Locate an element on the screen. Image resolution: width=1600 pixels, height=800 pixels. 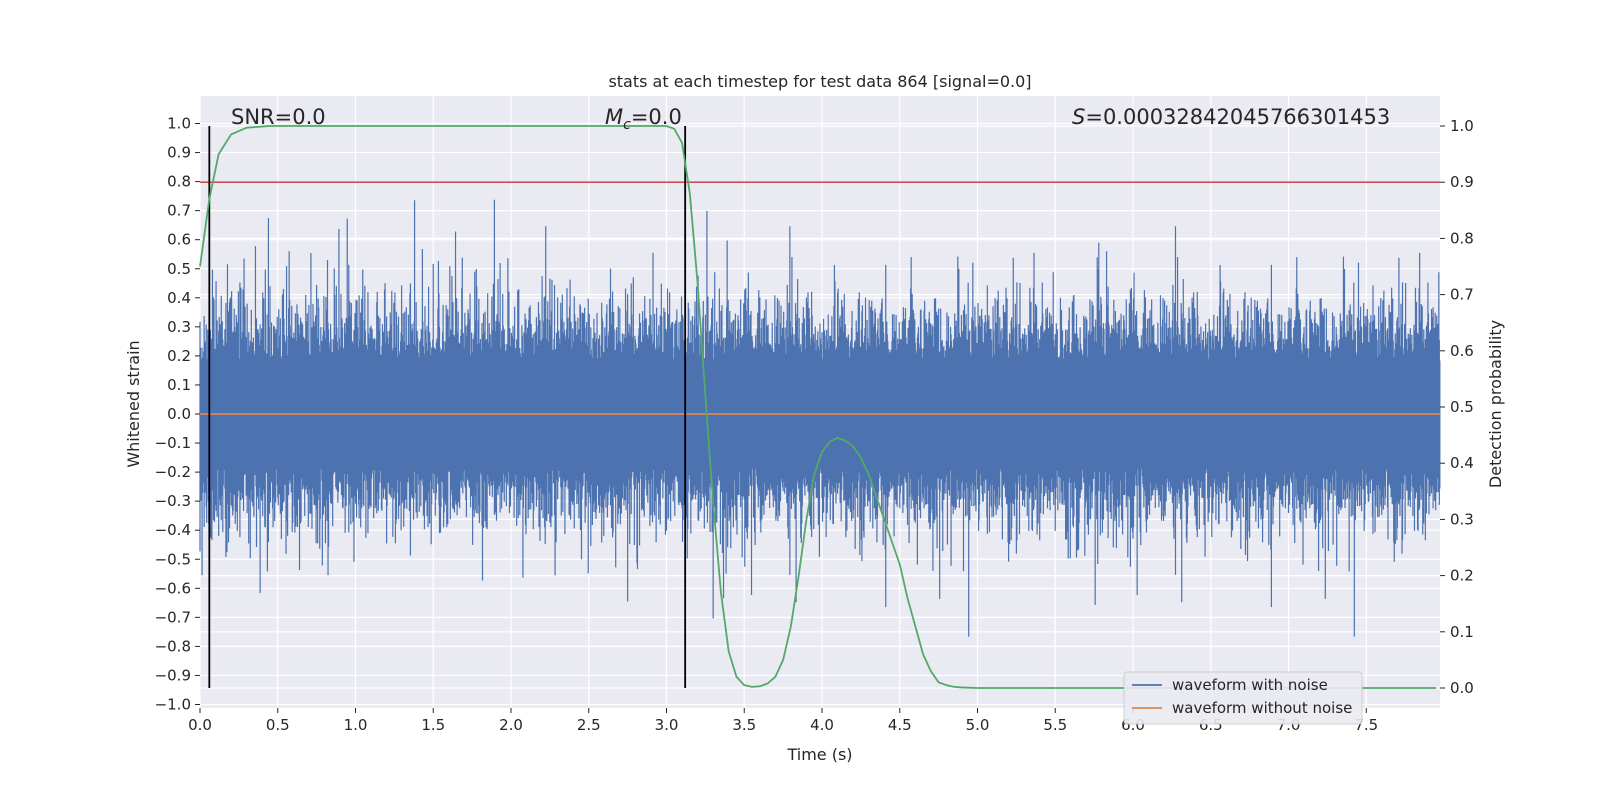
y-right-tick-label: 0.1 is located at coordinates (1462, 632).